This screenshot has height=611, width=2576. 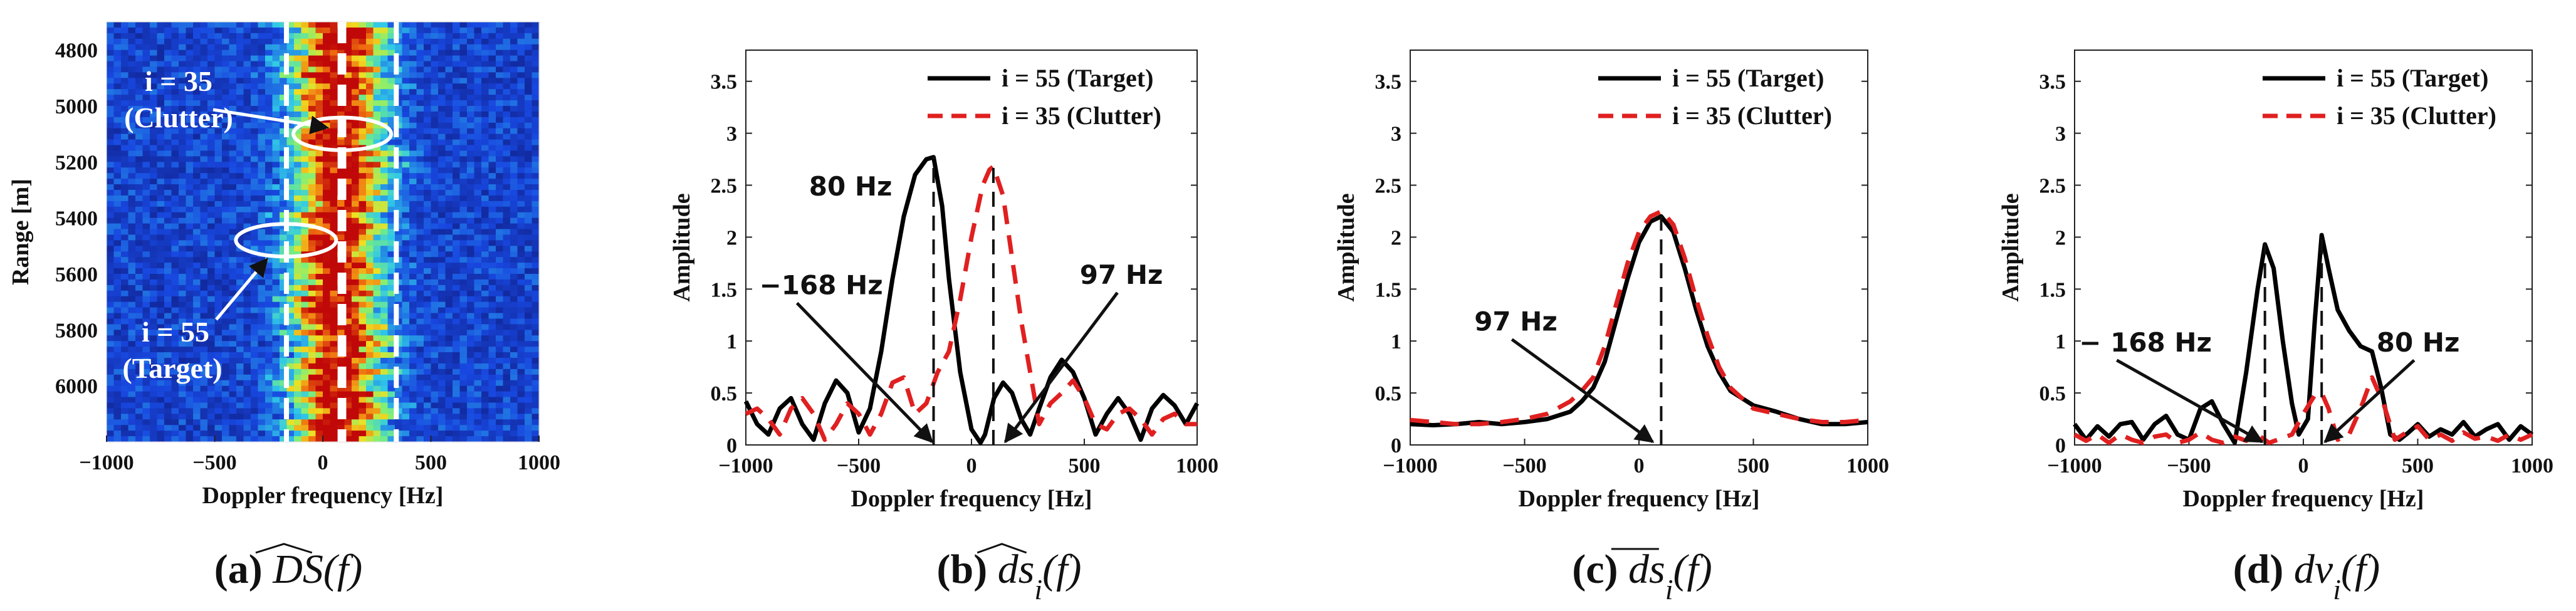 What do you see at coordinates (76, 107) in the screenshot?
I see `y-tick-label: 5000` at bounding box center [76, 107].